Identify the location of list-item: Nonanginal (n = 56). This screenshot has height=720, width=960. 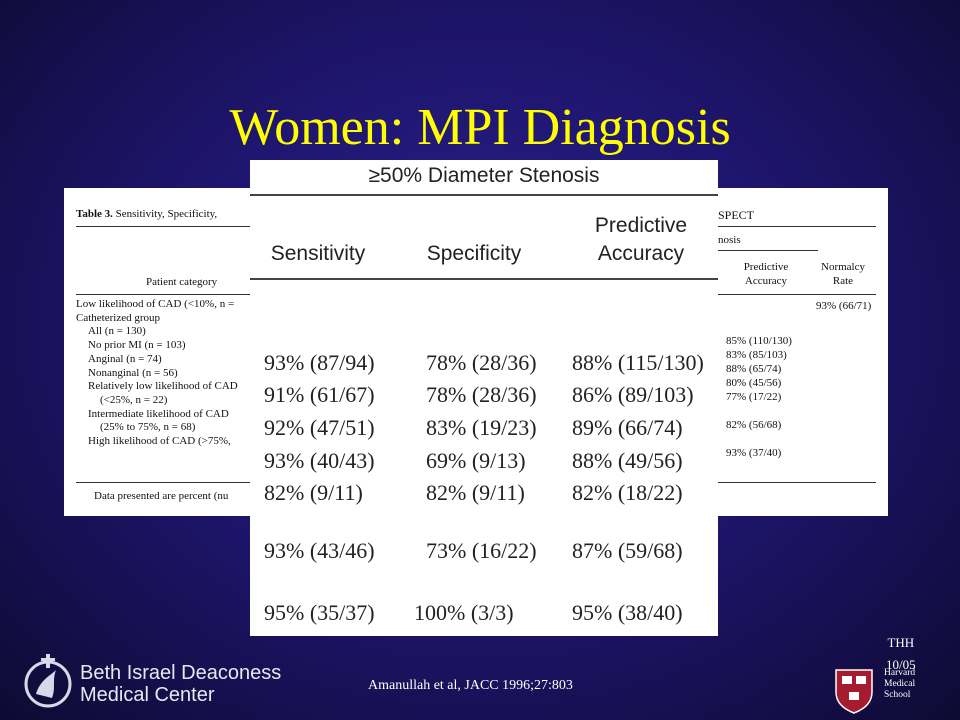
(133, 372).